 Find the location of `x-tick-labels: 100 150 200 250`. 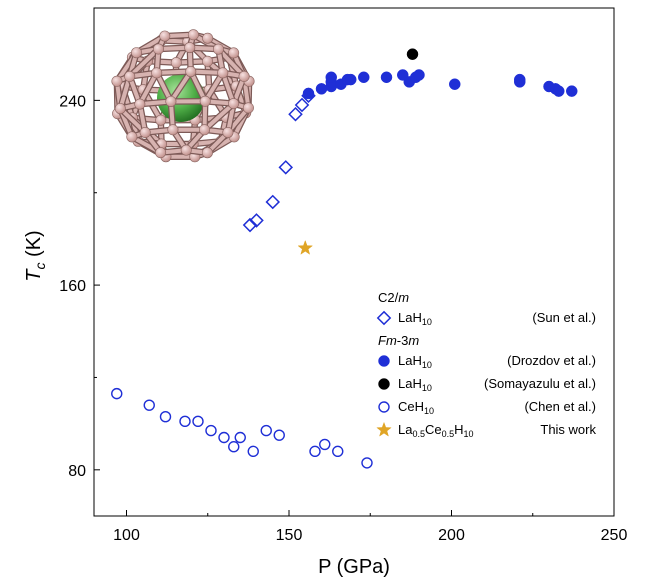

x-tick-labels: 100 150 200 250 is located at coordinates (370, 535).